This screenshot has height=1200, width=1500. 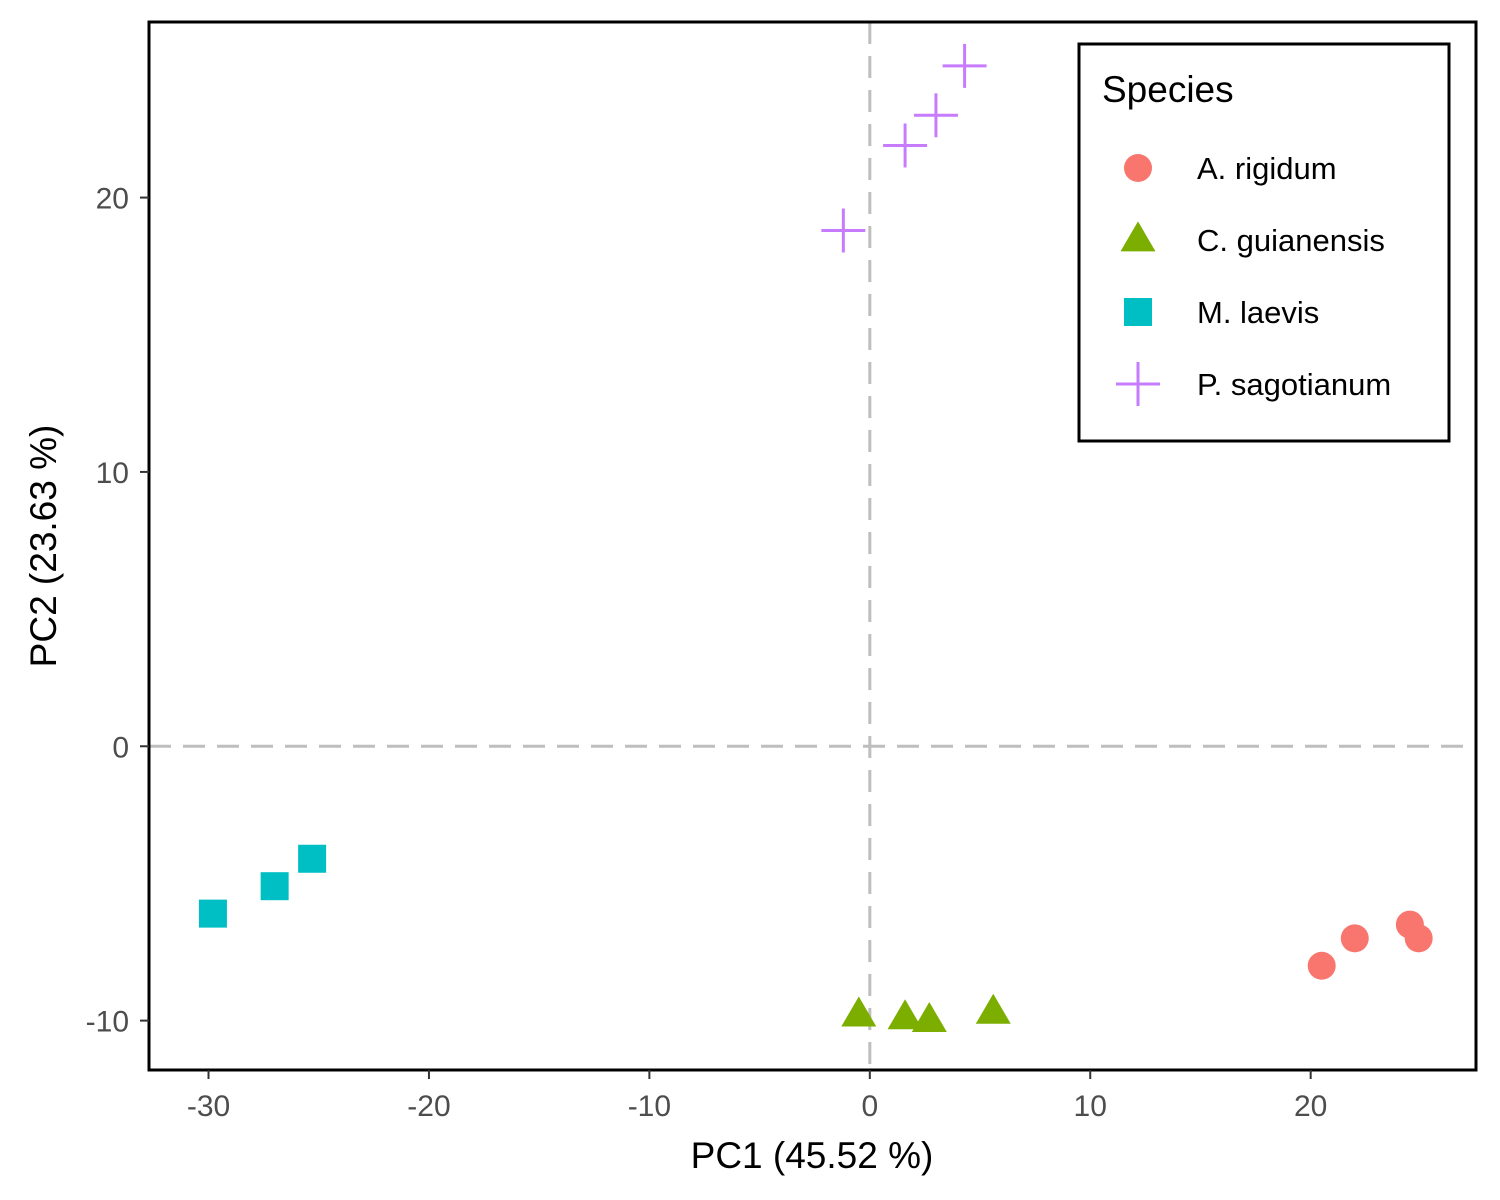 I want to click on x-tick-label: -10, so click(x=649, y=1106).